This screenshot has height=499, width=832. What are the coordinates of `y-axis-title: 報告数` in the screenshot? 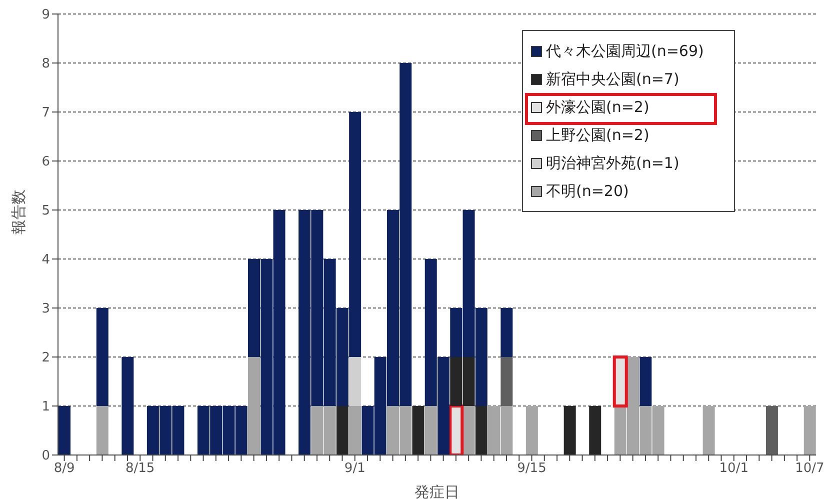 It's located at (18, 212).